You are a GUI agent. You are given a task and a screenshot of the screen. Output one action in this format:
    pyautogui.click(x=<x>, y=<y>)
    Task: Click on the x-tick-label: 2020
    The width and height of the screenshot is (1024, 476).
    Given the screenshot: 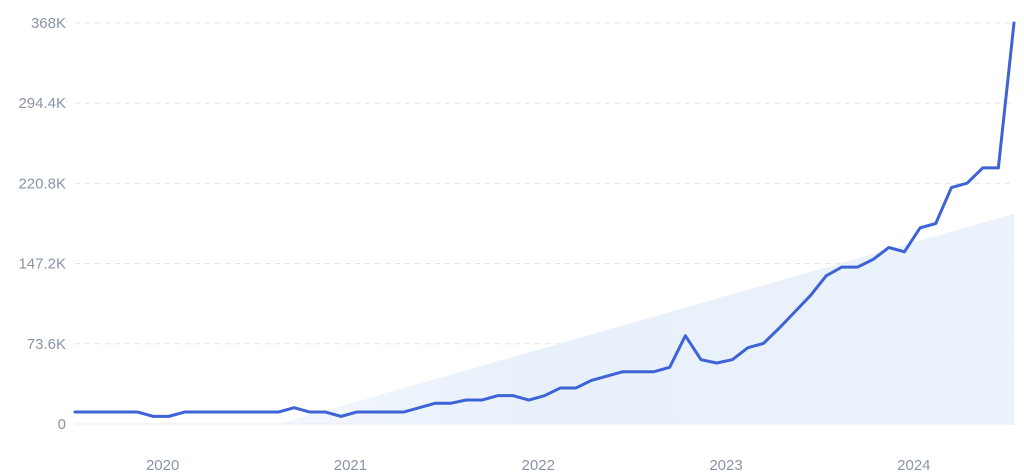 What is the action you would take?
    pyautogui.click(x=162, y=465)
    